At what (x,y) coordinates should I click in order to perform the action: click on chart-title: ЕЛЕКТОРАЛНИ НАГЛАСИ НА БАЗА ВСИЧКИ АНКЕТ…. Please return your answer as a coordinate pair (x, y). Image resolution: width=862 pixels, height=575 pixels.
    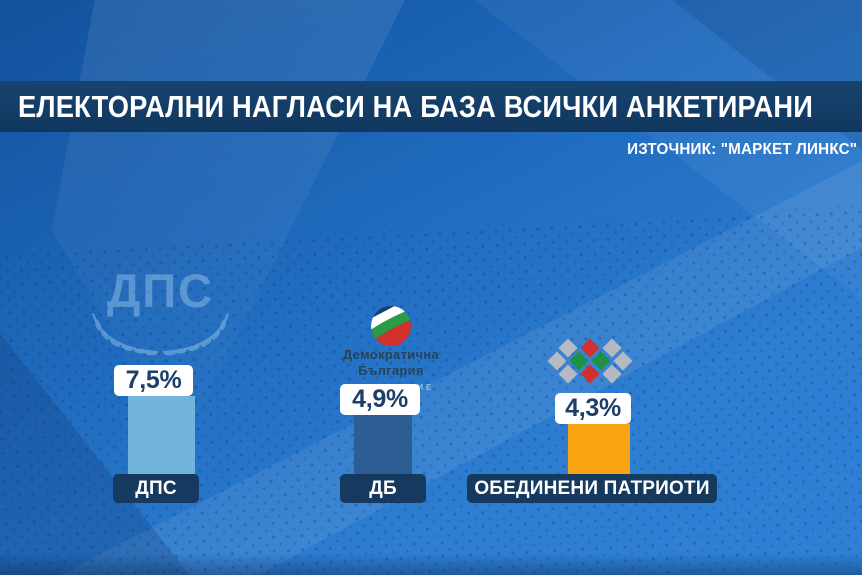
    Looking at the image, I should click on (416, 106).